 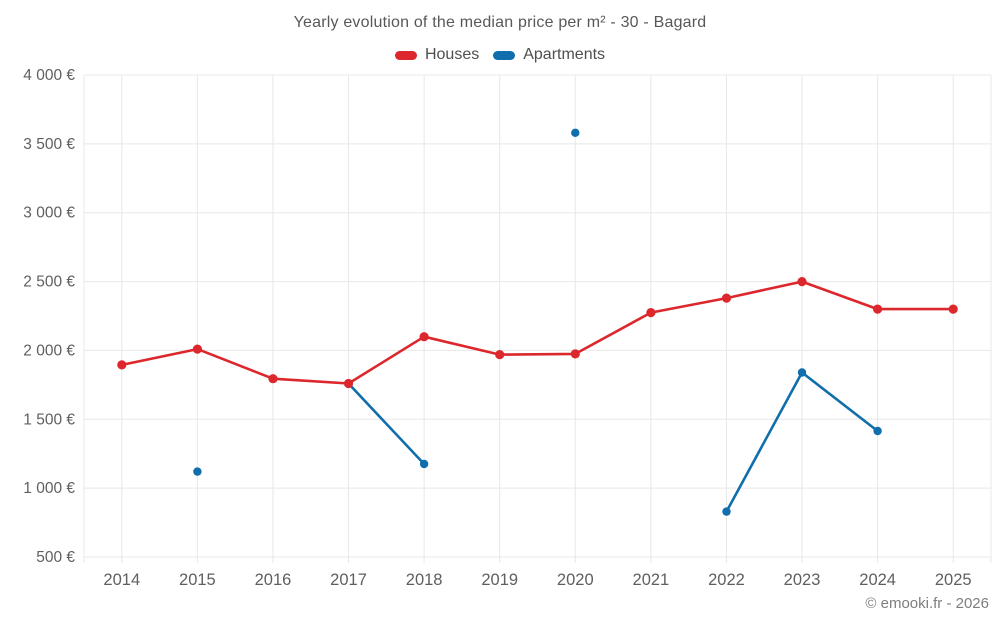 What do you see at coordinates (348, 580) in the screenshot?
I see `x-tick-label: 2017` at bounding box center [348, 580].